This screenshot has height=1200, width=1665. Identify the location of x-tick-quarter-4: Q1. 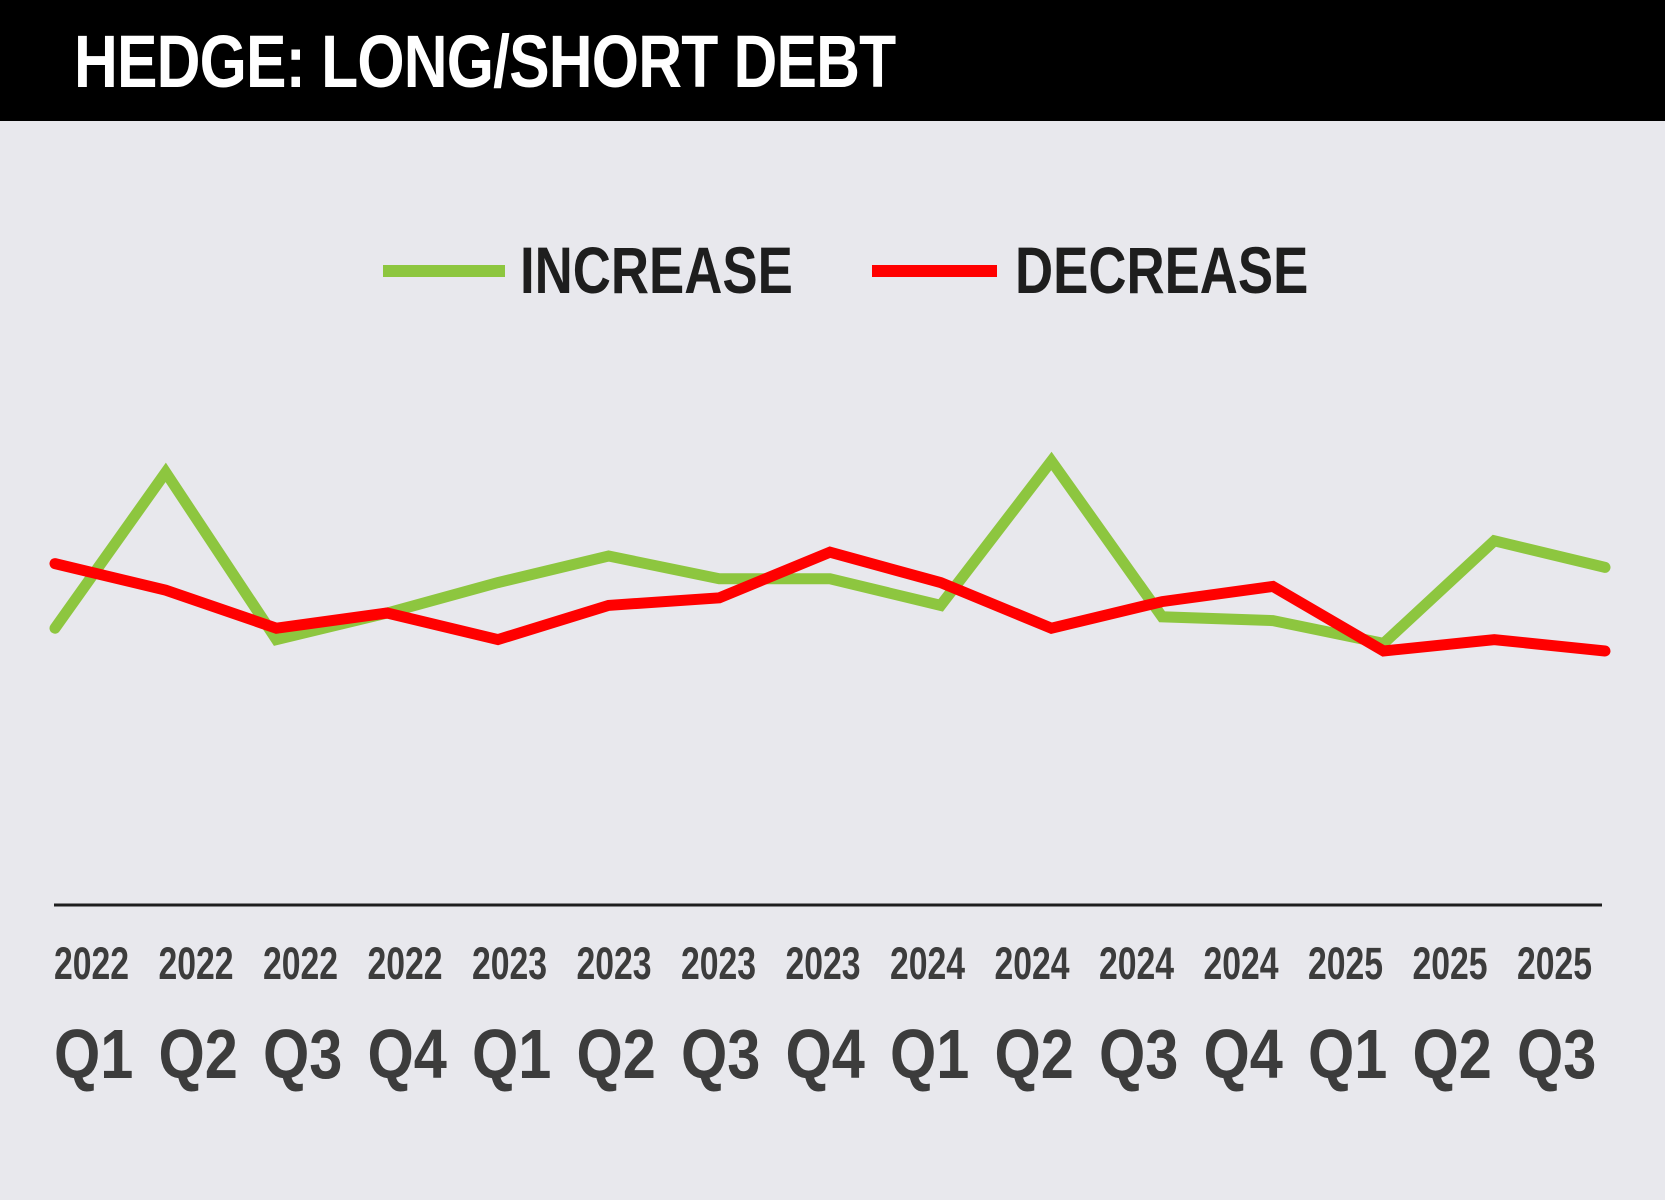
(511, 1053).